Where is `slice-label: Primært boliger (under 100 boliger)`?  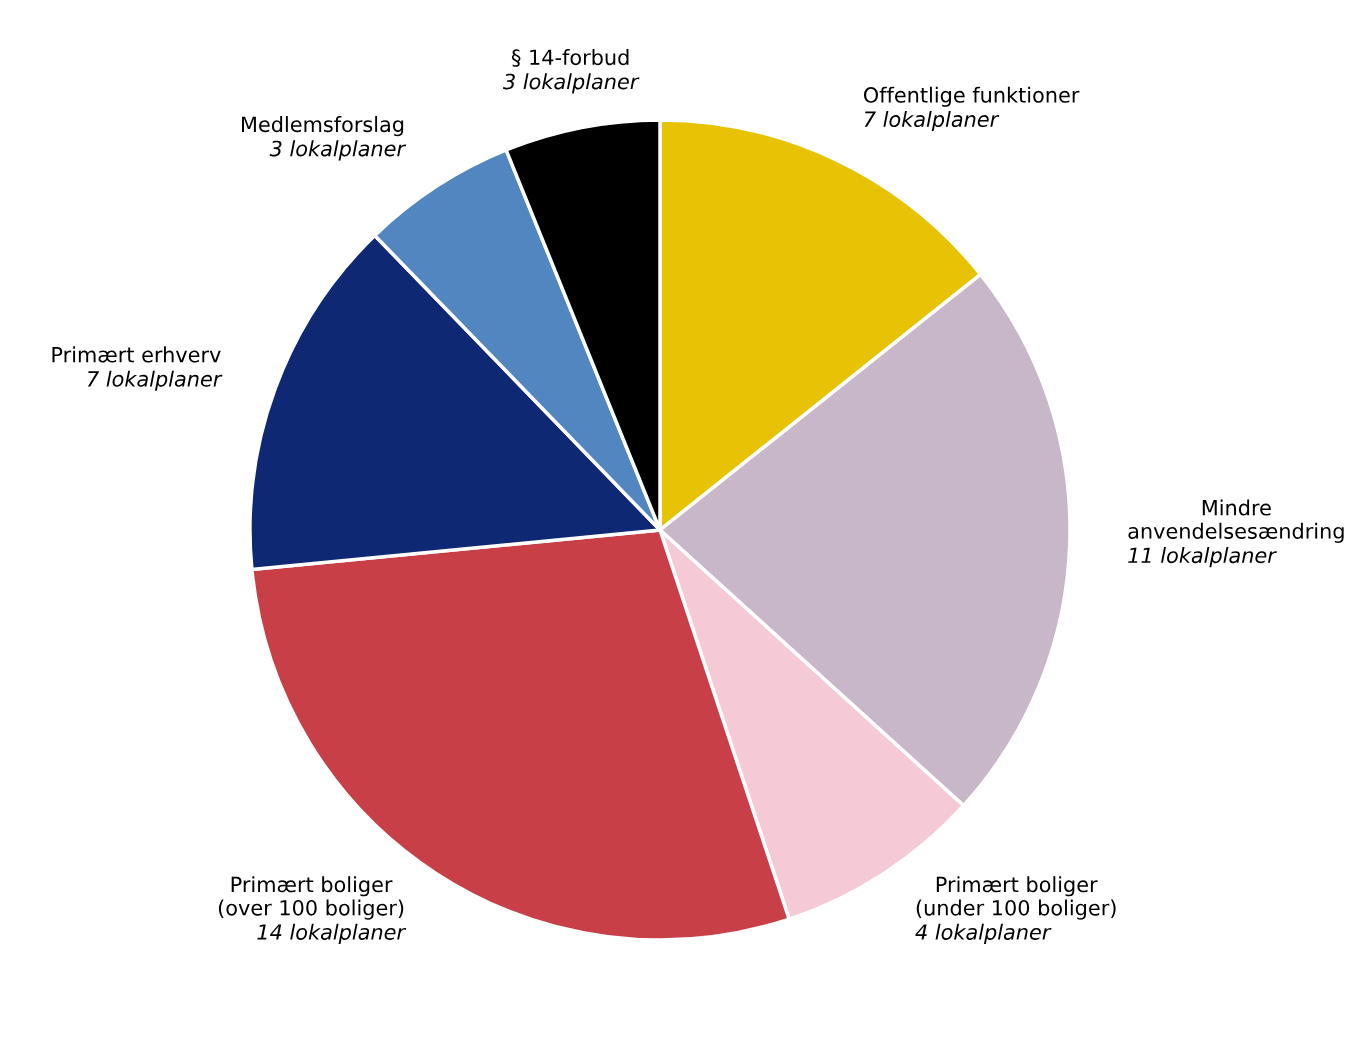 slice-label: Primært boliger (under 100 boliger) is located at coordinates (1016, 898).